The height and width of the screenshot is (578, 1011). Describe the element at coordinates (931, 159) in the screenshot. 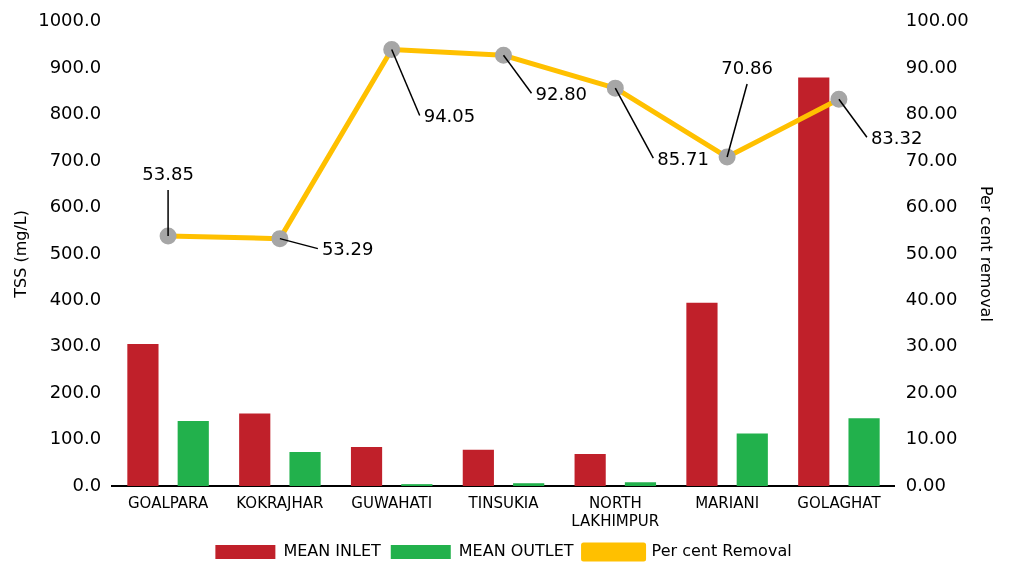

I see `y2-tick-label: 70.00` at that location.